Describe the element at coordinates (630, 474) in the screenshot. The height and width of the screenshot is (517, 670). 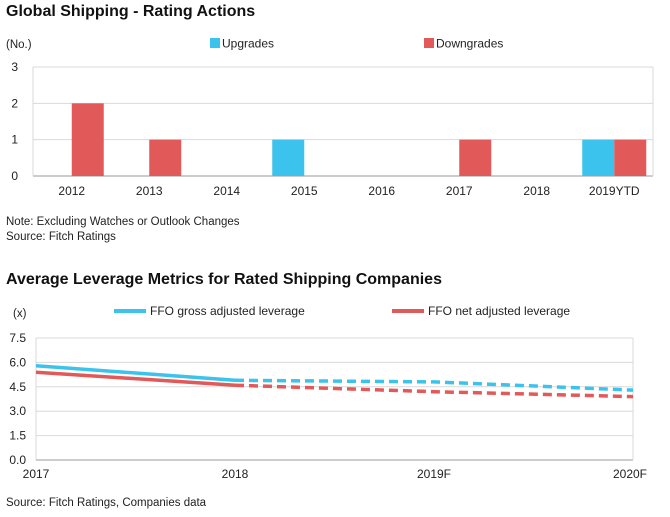
I see `x-tick-label: 2020F` at that location.